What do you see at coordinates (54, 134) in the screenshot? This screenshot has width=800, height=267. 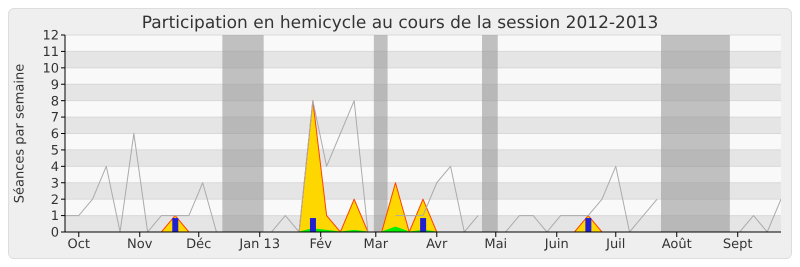 I see `y-tick-label: 6` at bounding box center [54, 134].